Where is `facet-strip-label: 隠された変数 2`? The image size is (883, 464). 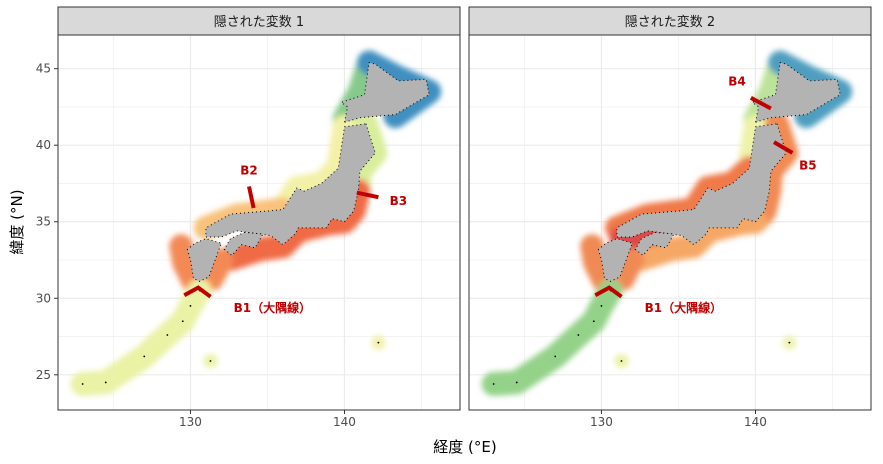
facet-strip-label: 隠された変数 2 is located at coordinates (670, 22).